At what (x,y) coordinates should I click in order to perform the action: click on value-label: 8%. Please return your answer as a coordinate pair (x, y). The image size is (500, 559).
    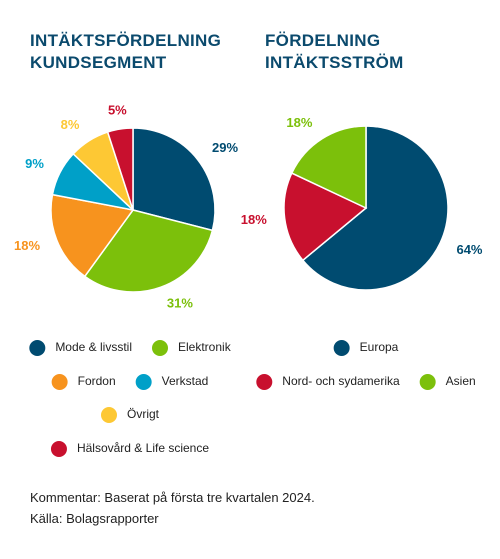
    Looking at the image, I should click on (70, 124).